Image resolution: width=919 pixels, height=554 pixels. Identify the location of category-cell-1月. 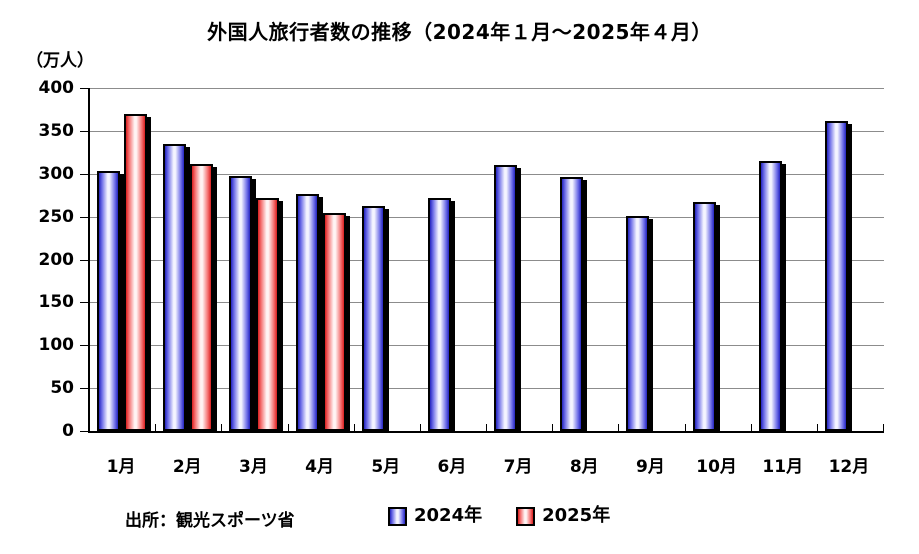
(123, 259).